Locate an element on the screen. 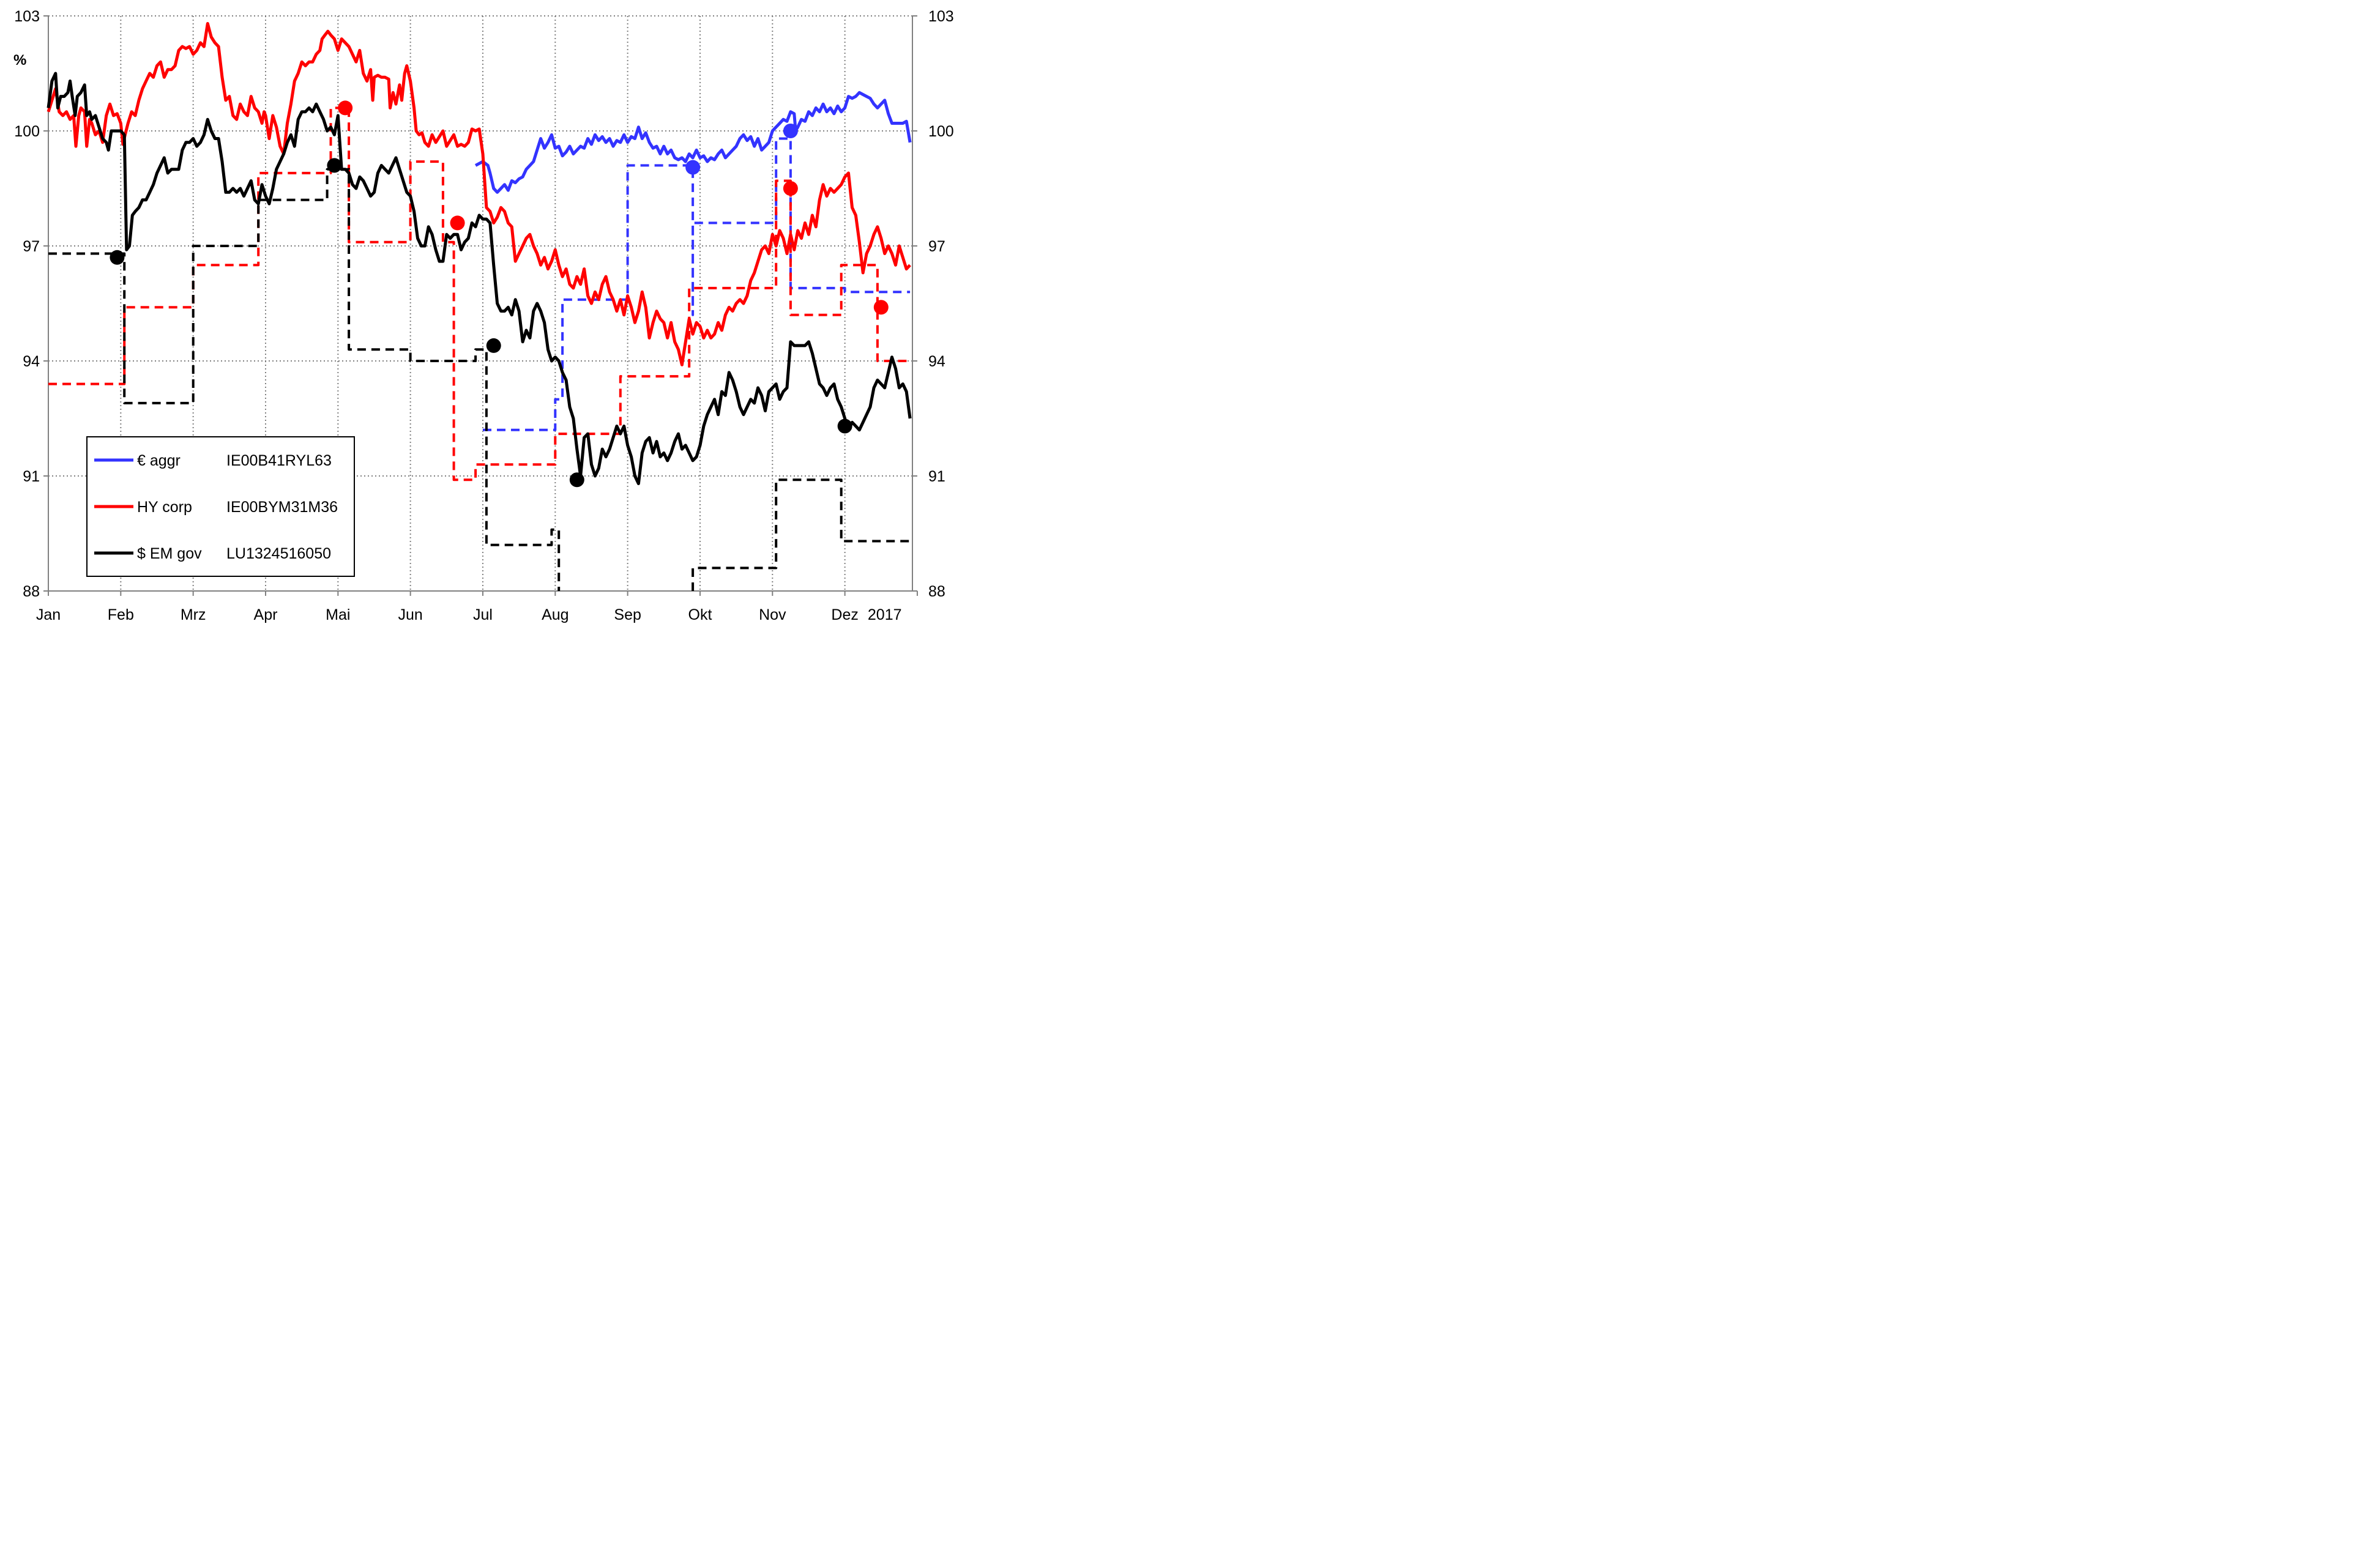 Image resolution: width=2375 pixels, height=1568 pixels. legend-label: € aggr is located at coordinates (159, 460).